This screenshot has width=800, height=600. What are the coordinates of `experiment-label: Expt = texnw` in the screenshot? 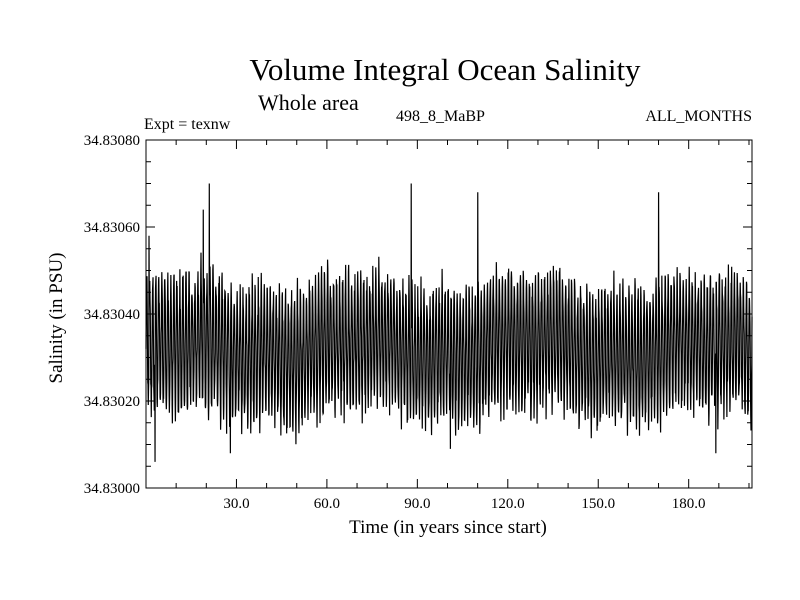 It's located at (187, 124).